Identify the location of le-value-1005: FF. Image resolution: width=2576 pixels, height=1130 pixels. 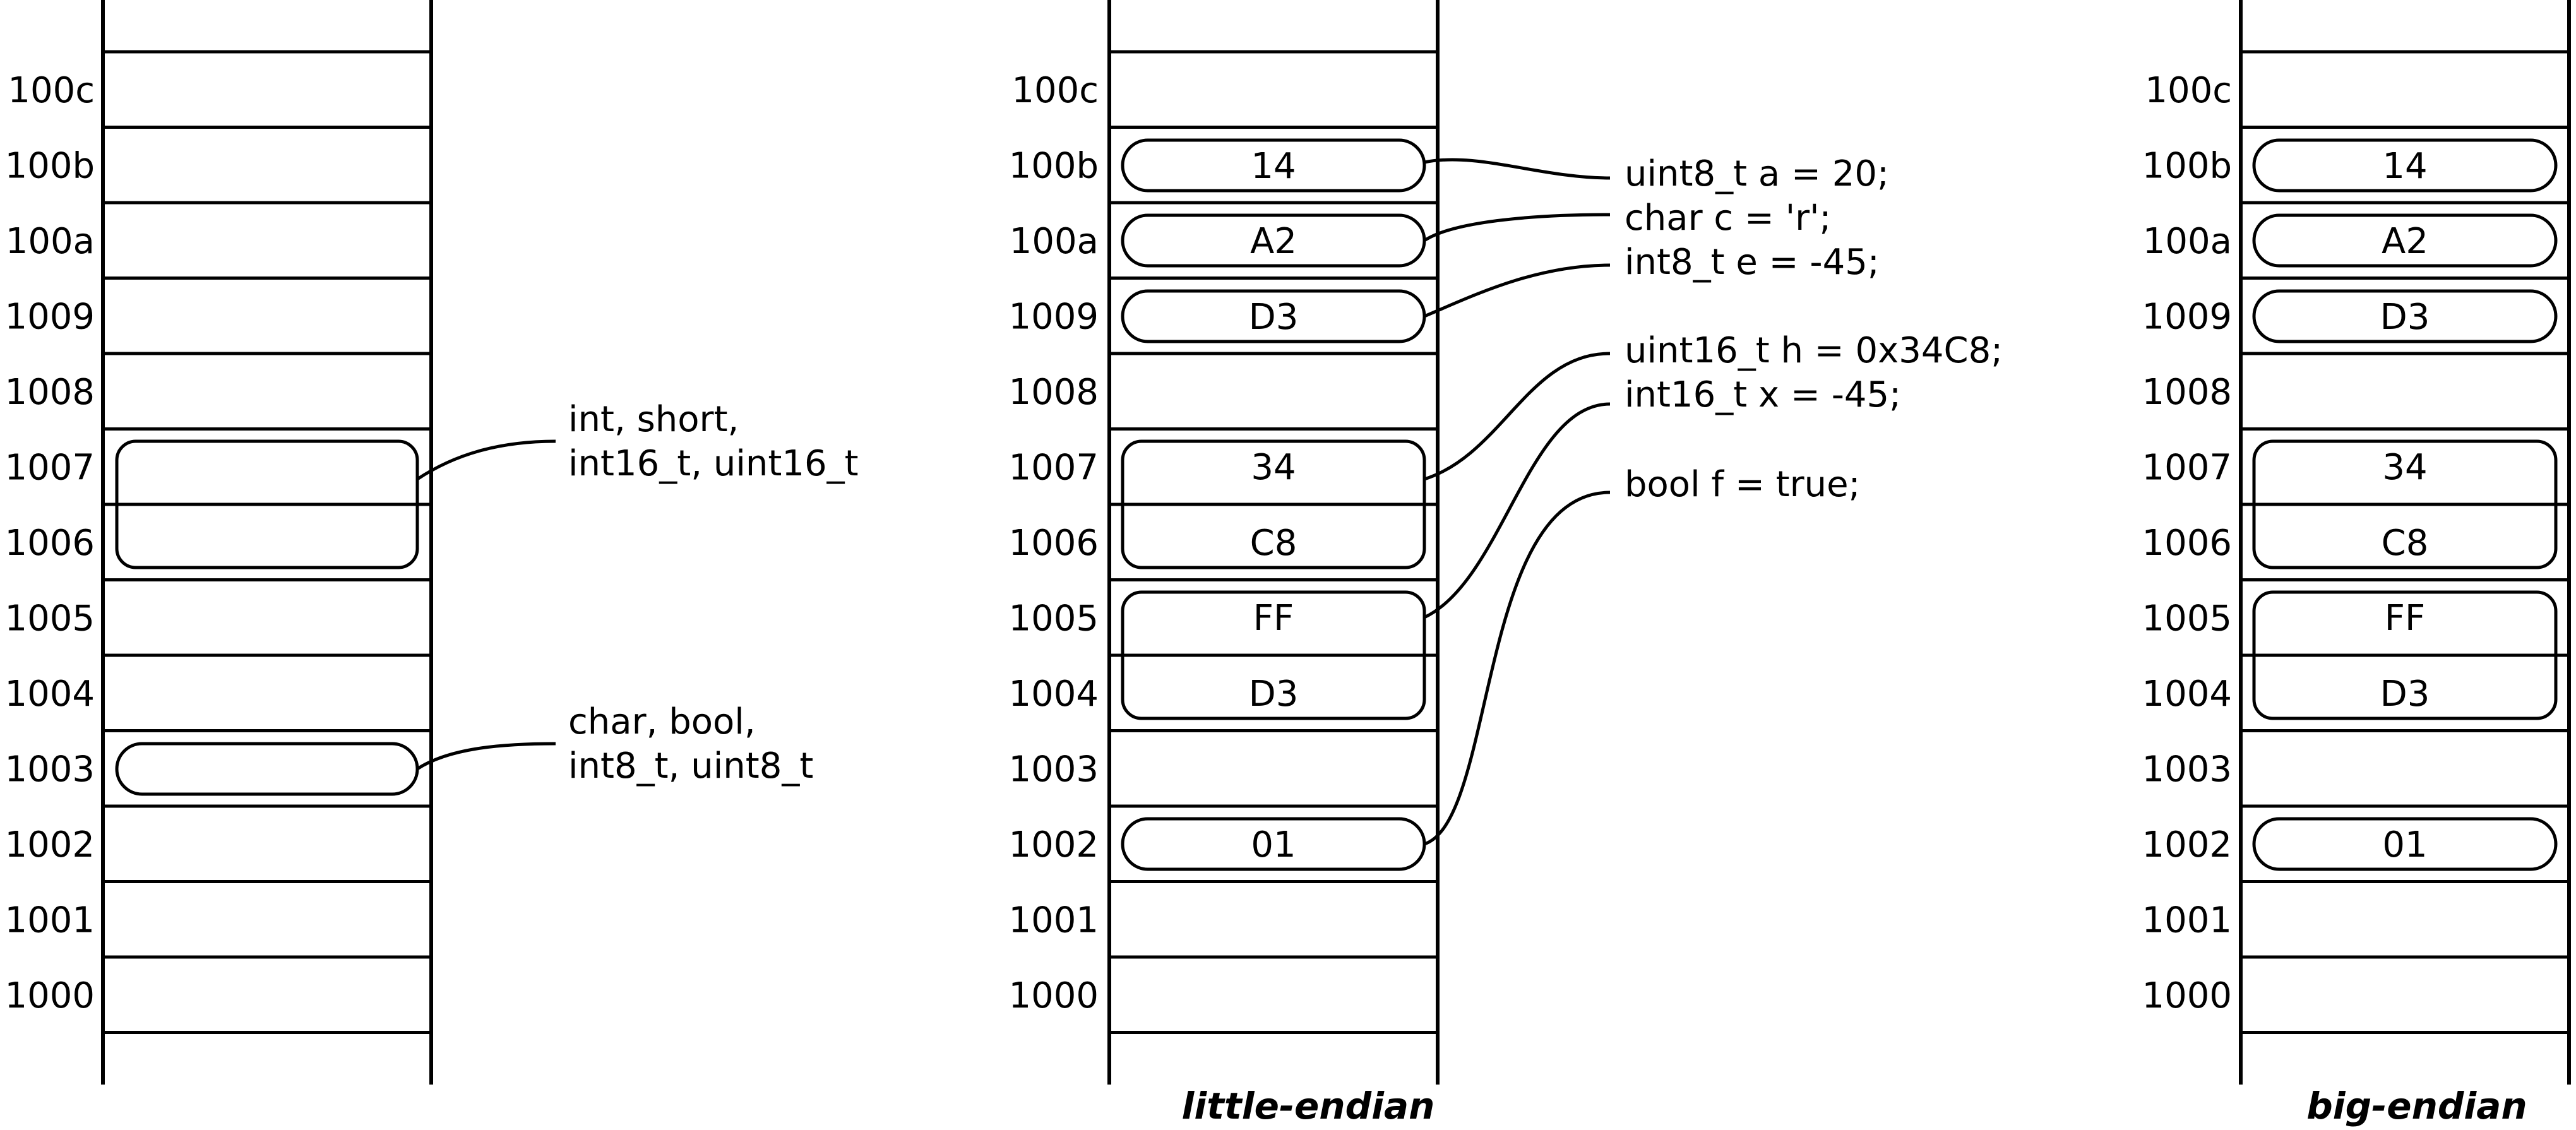
(1273, 618).